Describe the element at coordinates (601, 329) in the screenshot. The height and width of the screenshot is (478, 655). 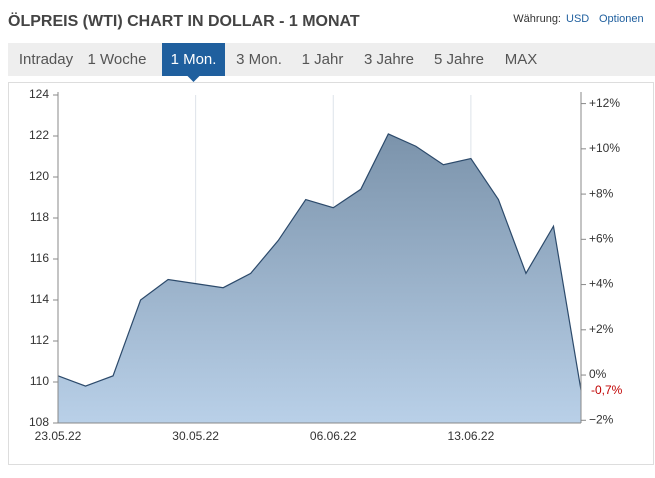
I see `y2-tick-label: +2%` at that location.